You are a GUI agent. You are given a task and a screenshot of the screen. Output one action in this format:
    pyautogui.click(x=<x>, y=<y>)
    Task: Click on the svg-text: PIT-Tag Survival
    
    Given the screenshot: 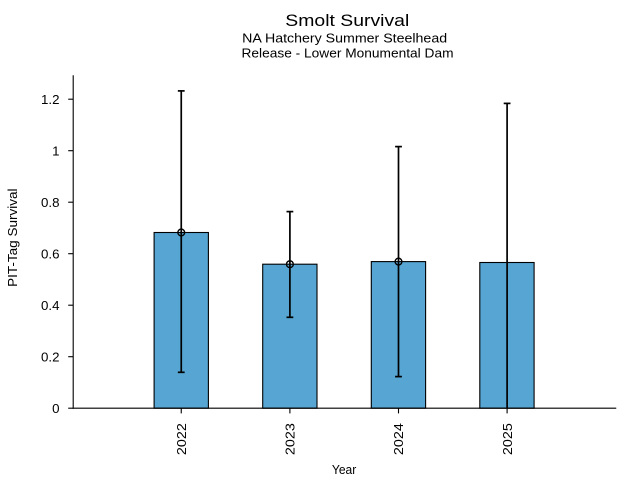 What is the action you would take?
    pyautogui.click(x=12, y=237)
    